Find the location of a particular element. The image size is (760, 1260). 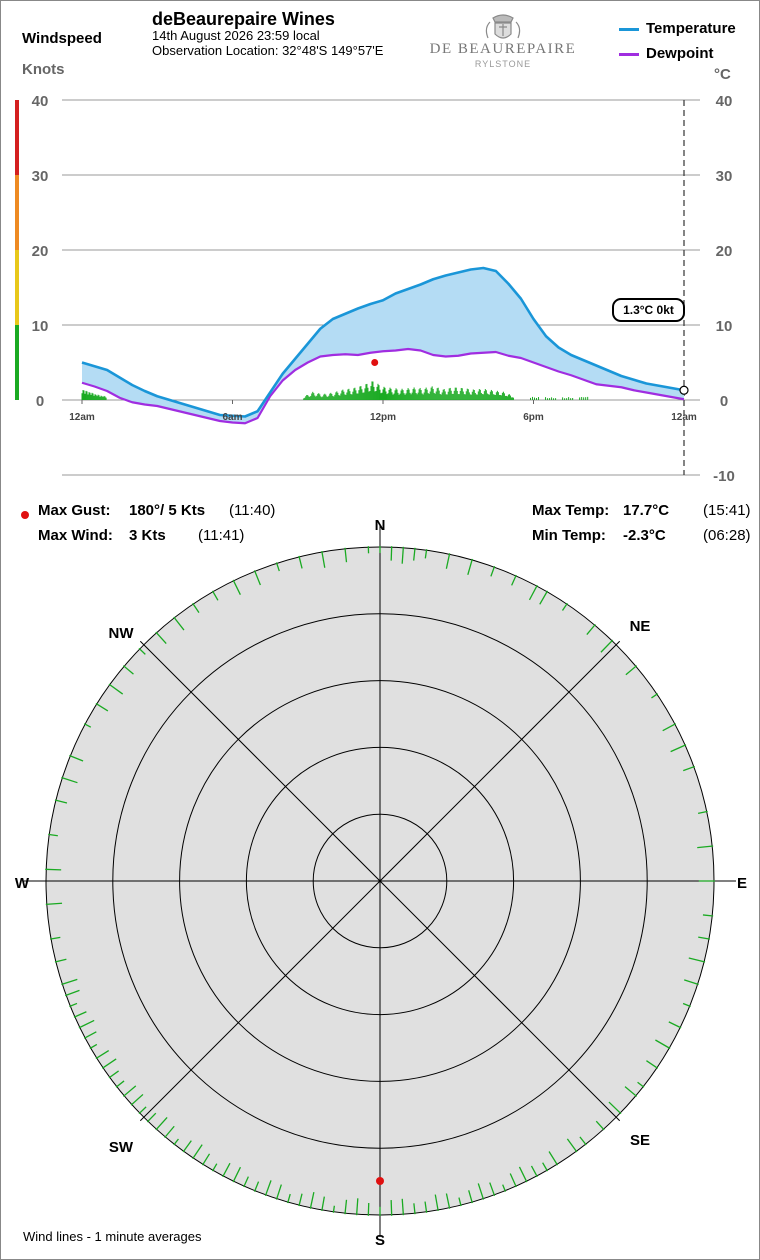

temp-tick-label: 10 is located at coordinates (724, 326).